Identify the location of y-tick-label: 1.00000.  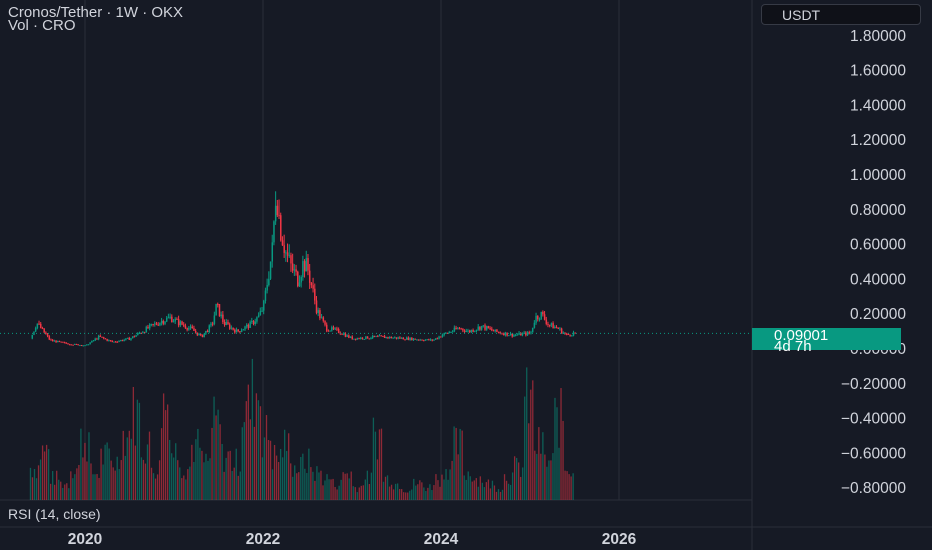
(878, 175).